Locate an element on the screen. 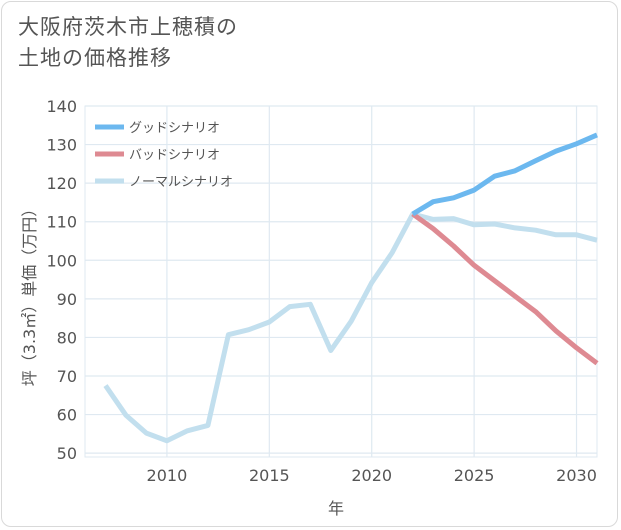 The height and width of the screenshot is (530, 621). y-tick-label: 80 is located at coordinates (67, 337).